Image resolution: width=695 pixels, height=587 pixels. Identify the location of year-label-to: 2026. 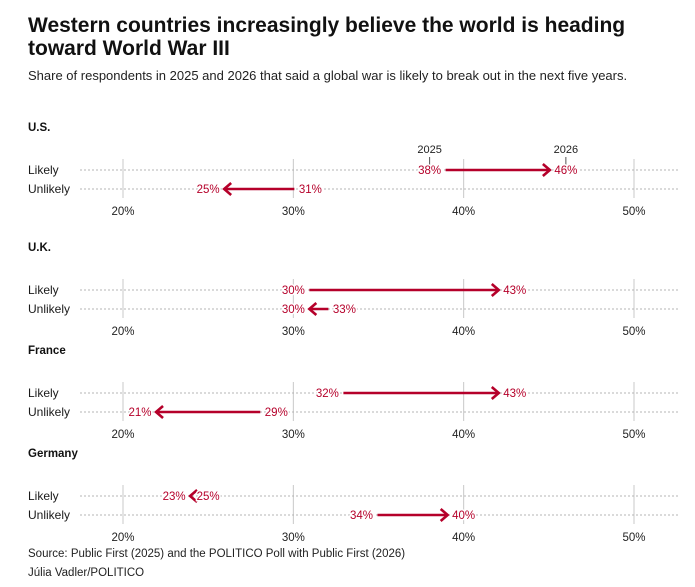
(566, 150).